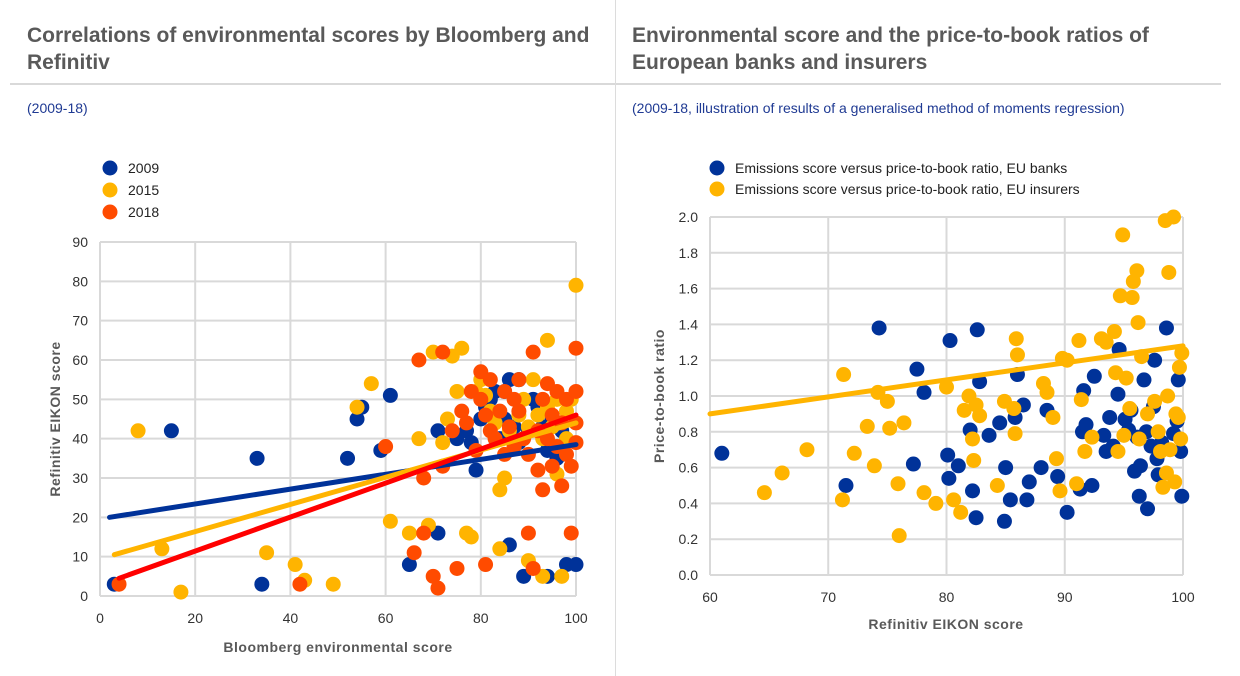 The height and width of the screenshot is (676, 1240). What do you see at coordinates (689, 468) in the screenshot?
I see `y-tick-label: 0.6` at bounding box center [689, 468].